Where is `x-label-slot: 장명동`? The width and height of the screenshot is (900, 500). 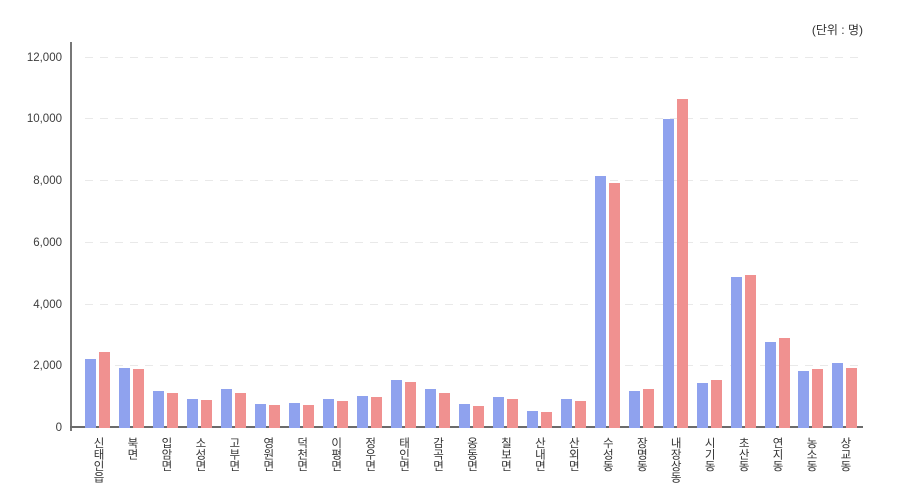 x-label-slot: 장명동 is located at coordinates (641, 460).